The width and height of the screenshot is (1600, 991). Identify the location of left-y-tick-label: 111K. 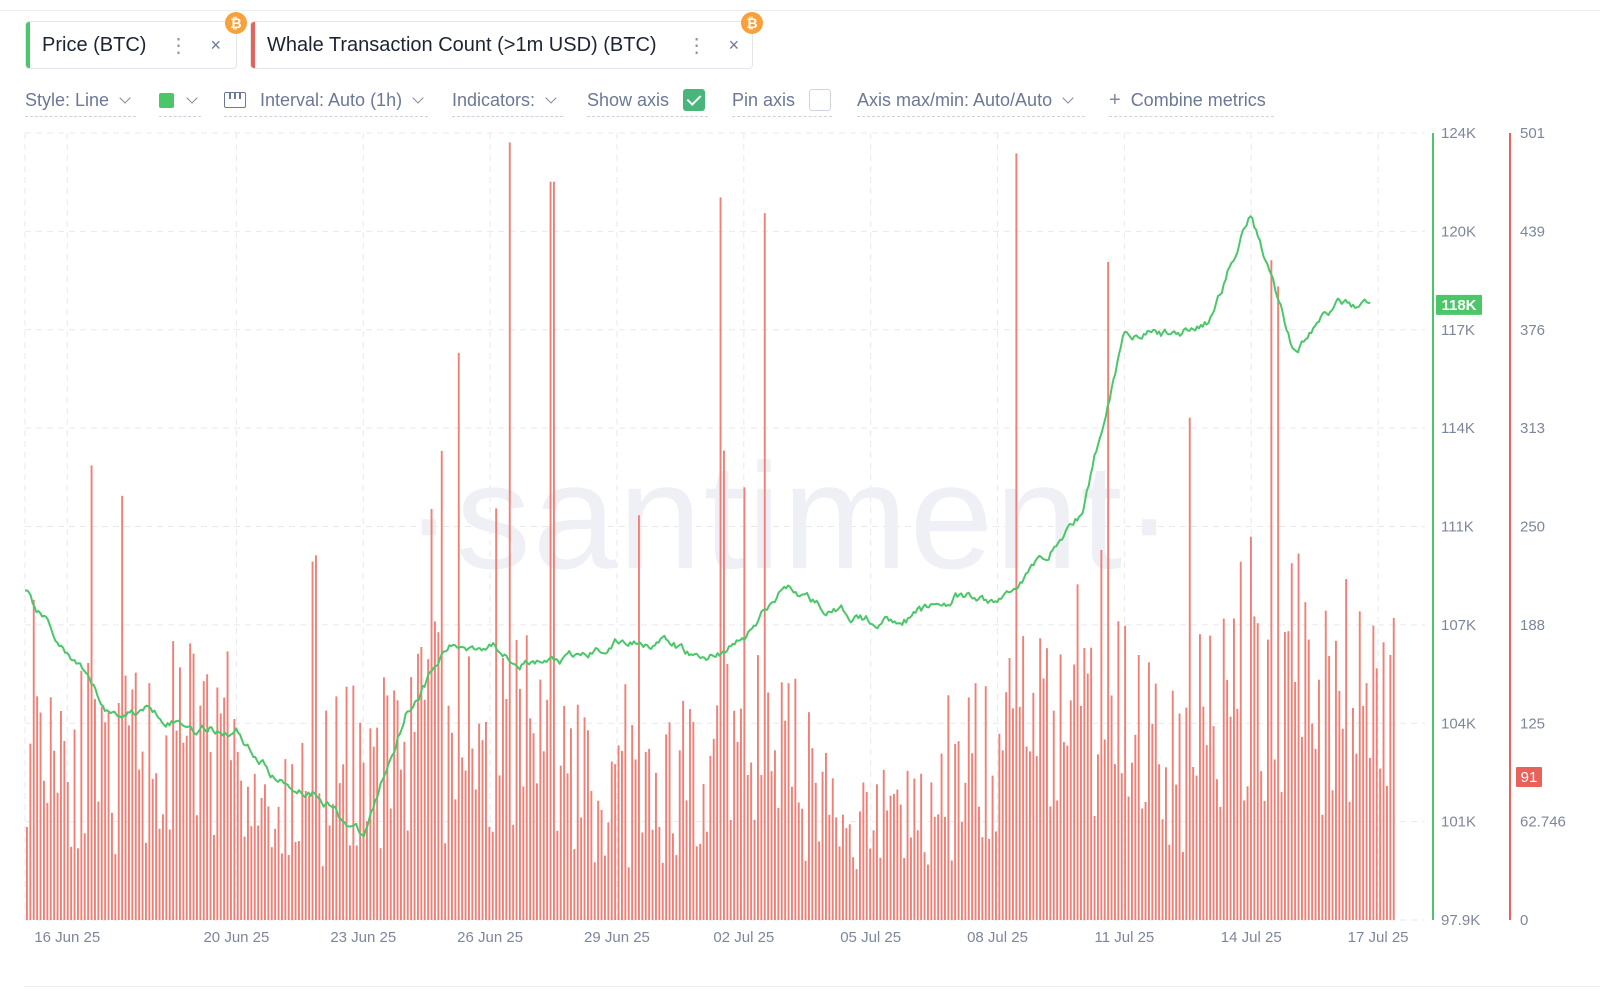
(1457, 527).